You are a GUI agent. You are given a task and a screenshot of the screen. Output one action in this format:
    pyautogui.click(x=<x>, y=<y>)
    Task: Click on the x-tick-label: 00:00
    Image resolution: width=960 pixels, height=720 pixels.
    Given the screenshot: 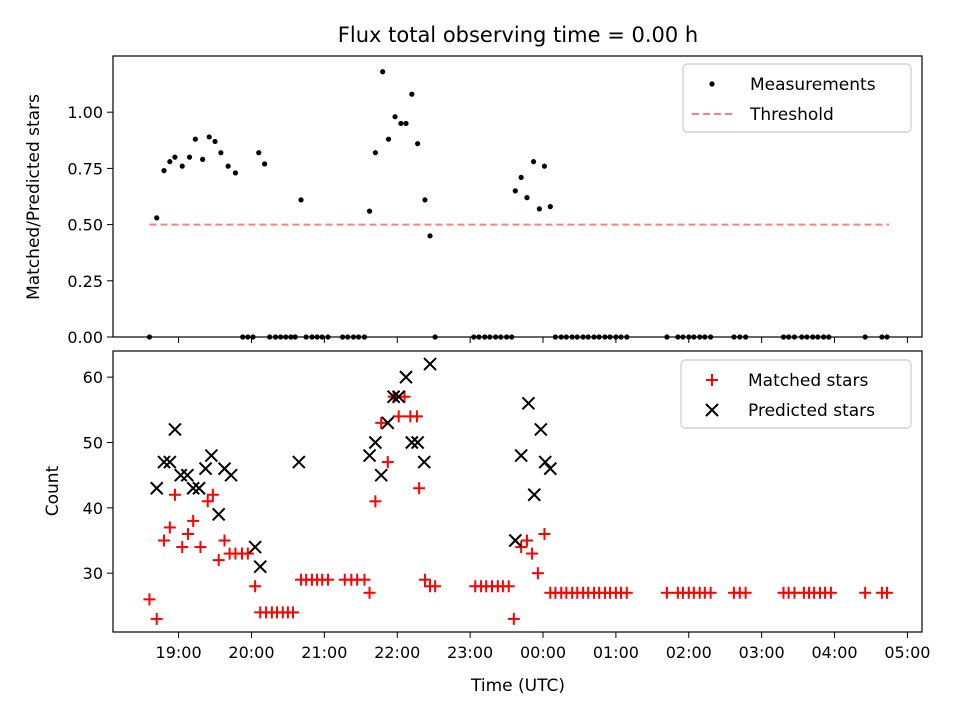 What is the action you would take?
    pyautogui.click(x=543, y=652)
    